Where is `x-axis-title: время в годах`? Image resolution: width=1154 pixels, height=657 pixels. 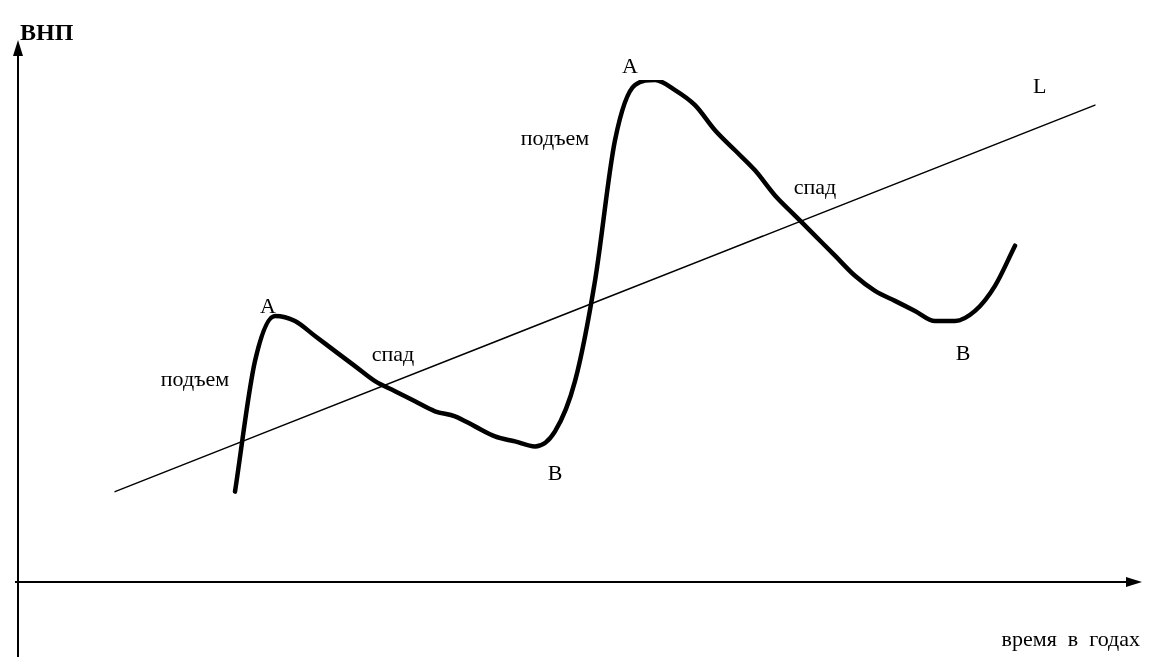
x-axis-title: время в годах is located at coordinates (1070, 638).